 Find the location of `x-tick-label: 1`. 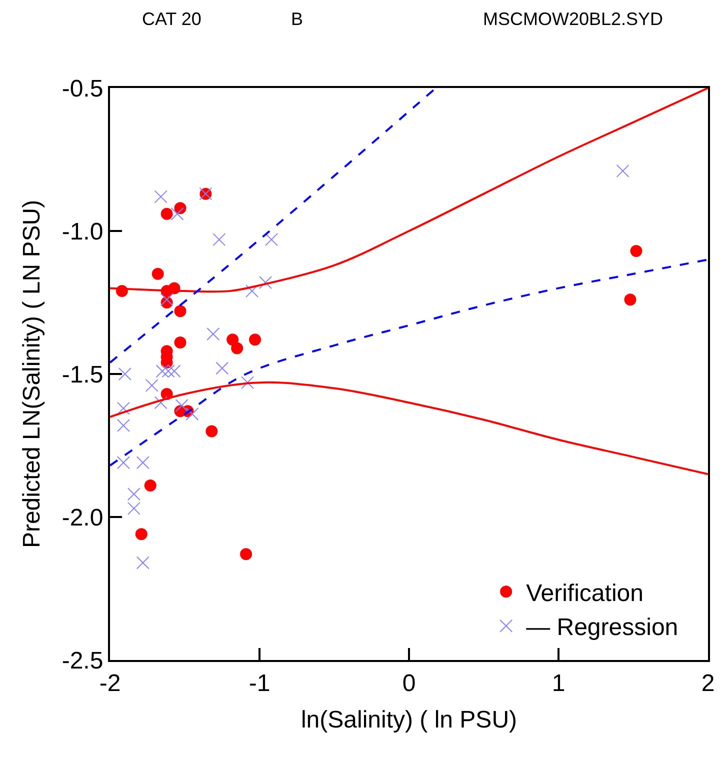

x-tick-label: 1 is located at coordinates (559, 683).